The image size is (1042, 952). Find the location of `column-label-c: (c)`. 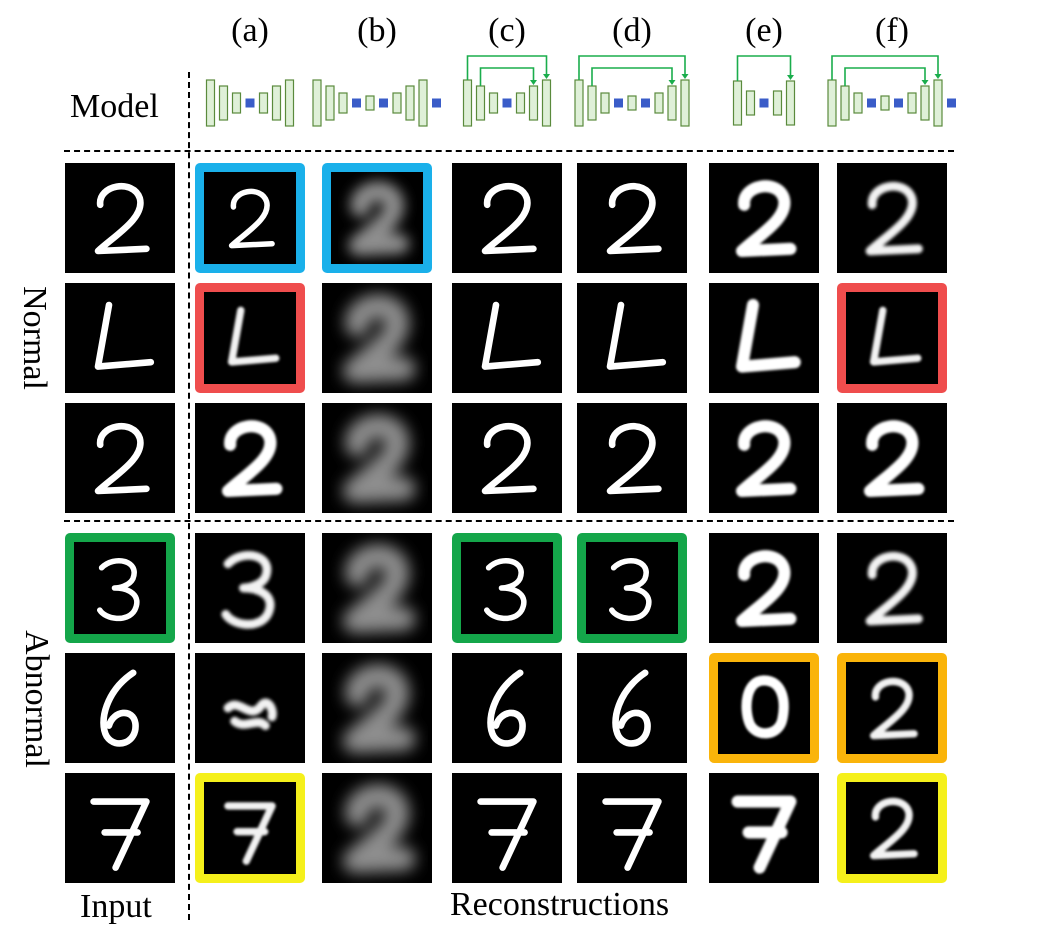

column-label-c: (c) is located at coordinates (507, 30).